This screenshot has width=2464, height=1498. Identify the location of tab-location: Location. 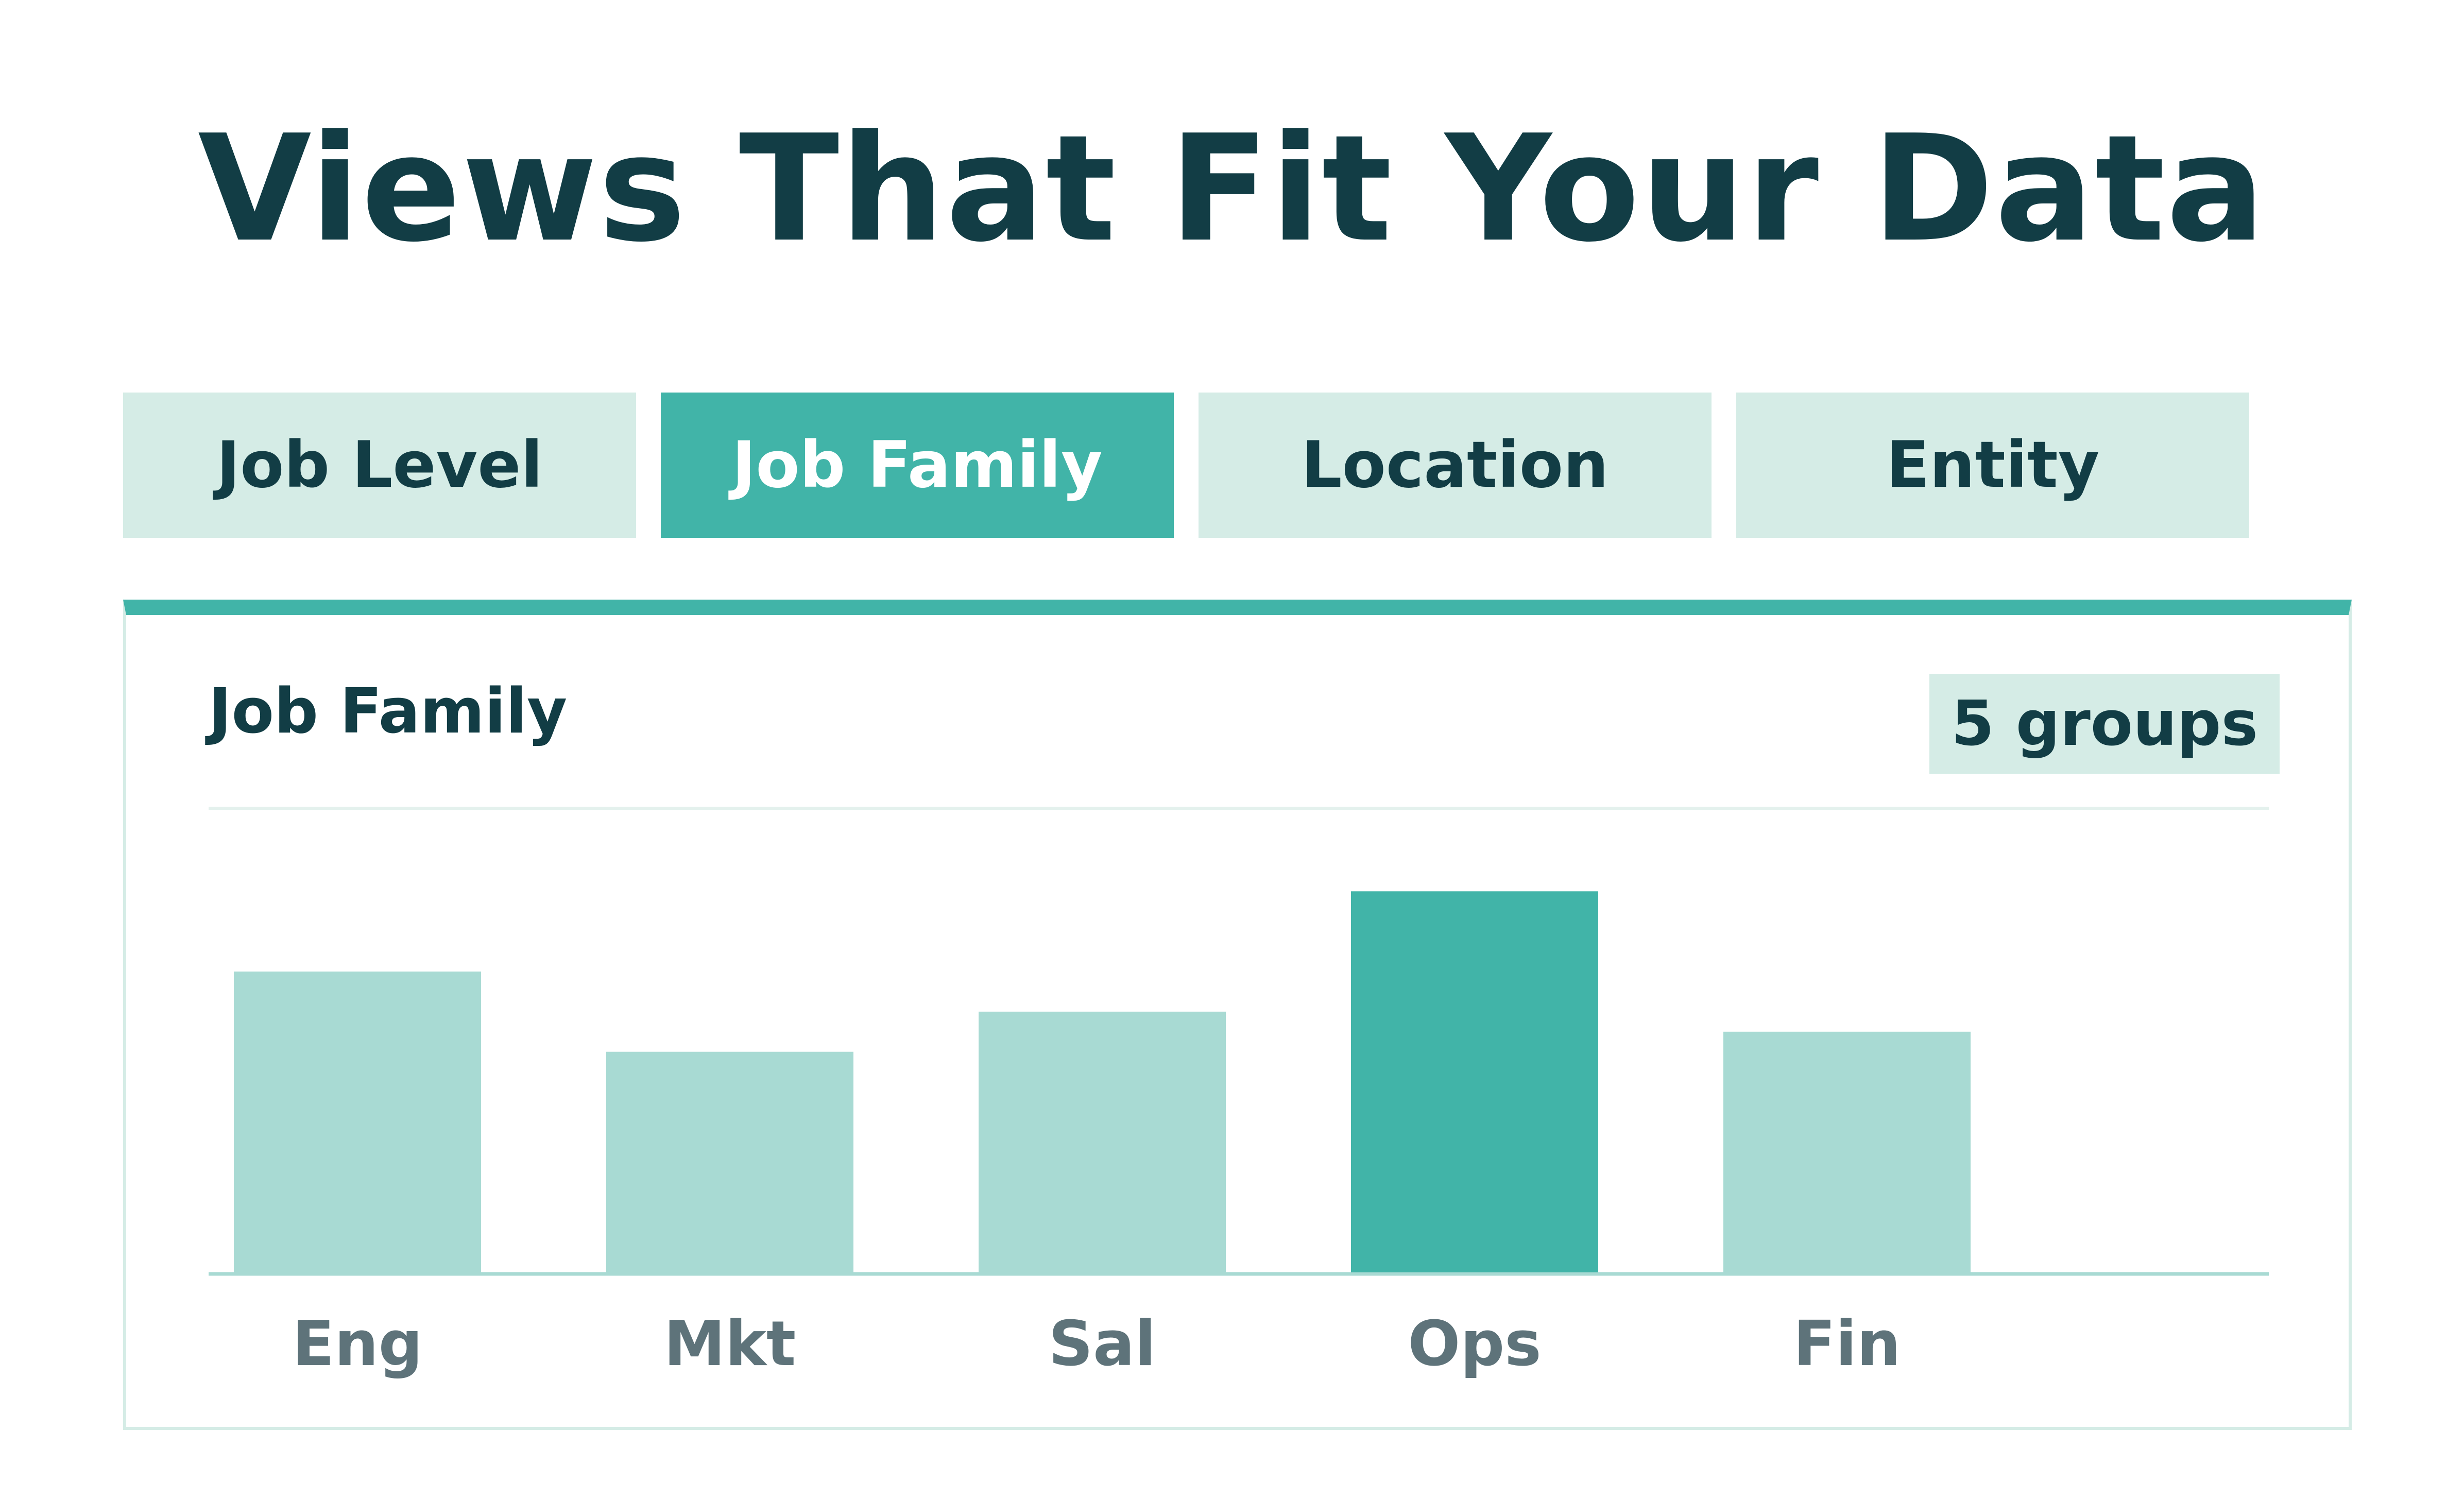
(1455, 465).